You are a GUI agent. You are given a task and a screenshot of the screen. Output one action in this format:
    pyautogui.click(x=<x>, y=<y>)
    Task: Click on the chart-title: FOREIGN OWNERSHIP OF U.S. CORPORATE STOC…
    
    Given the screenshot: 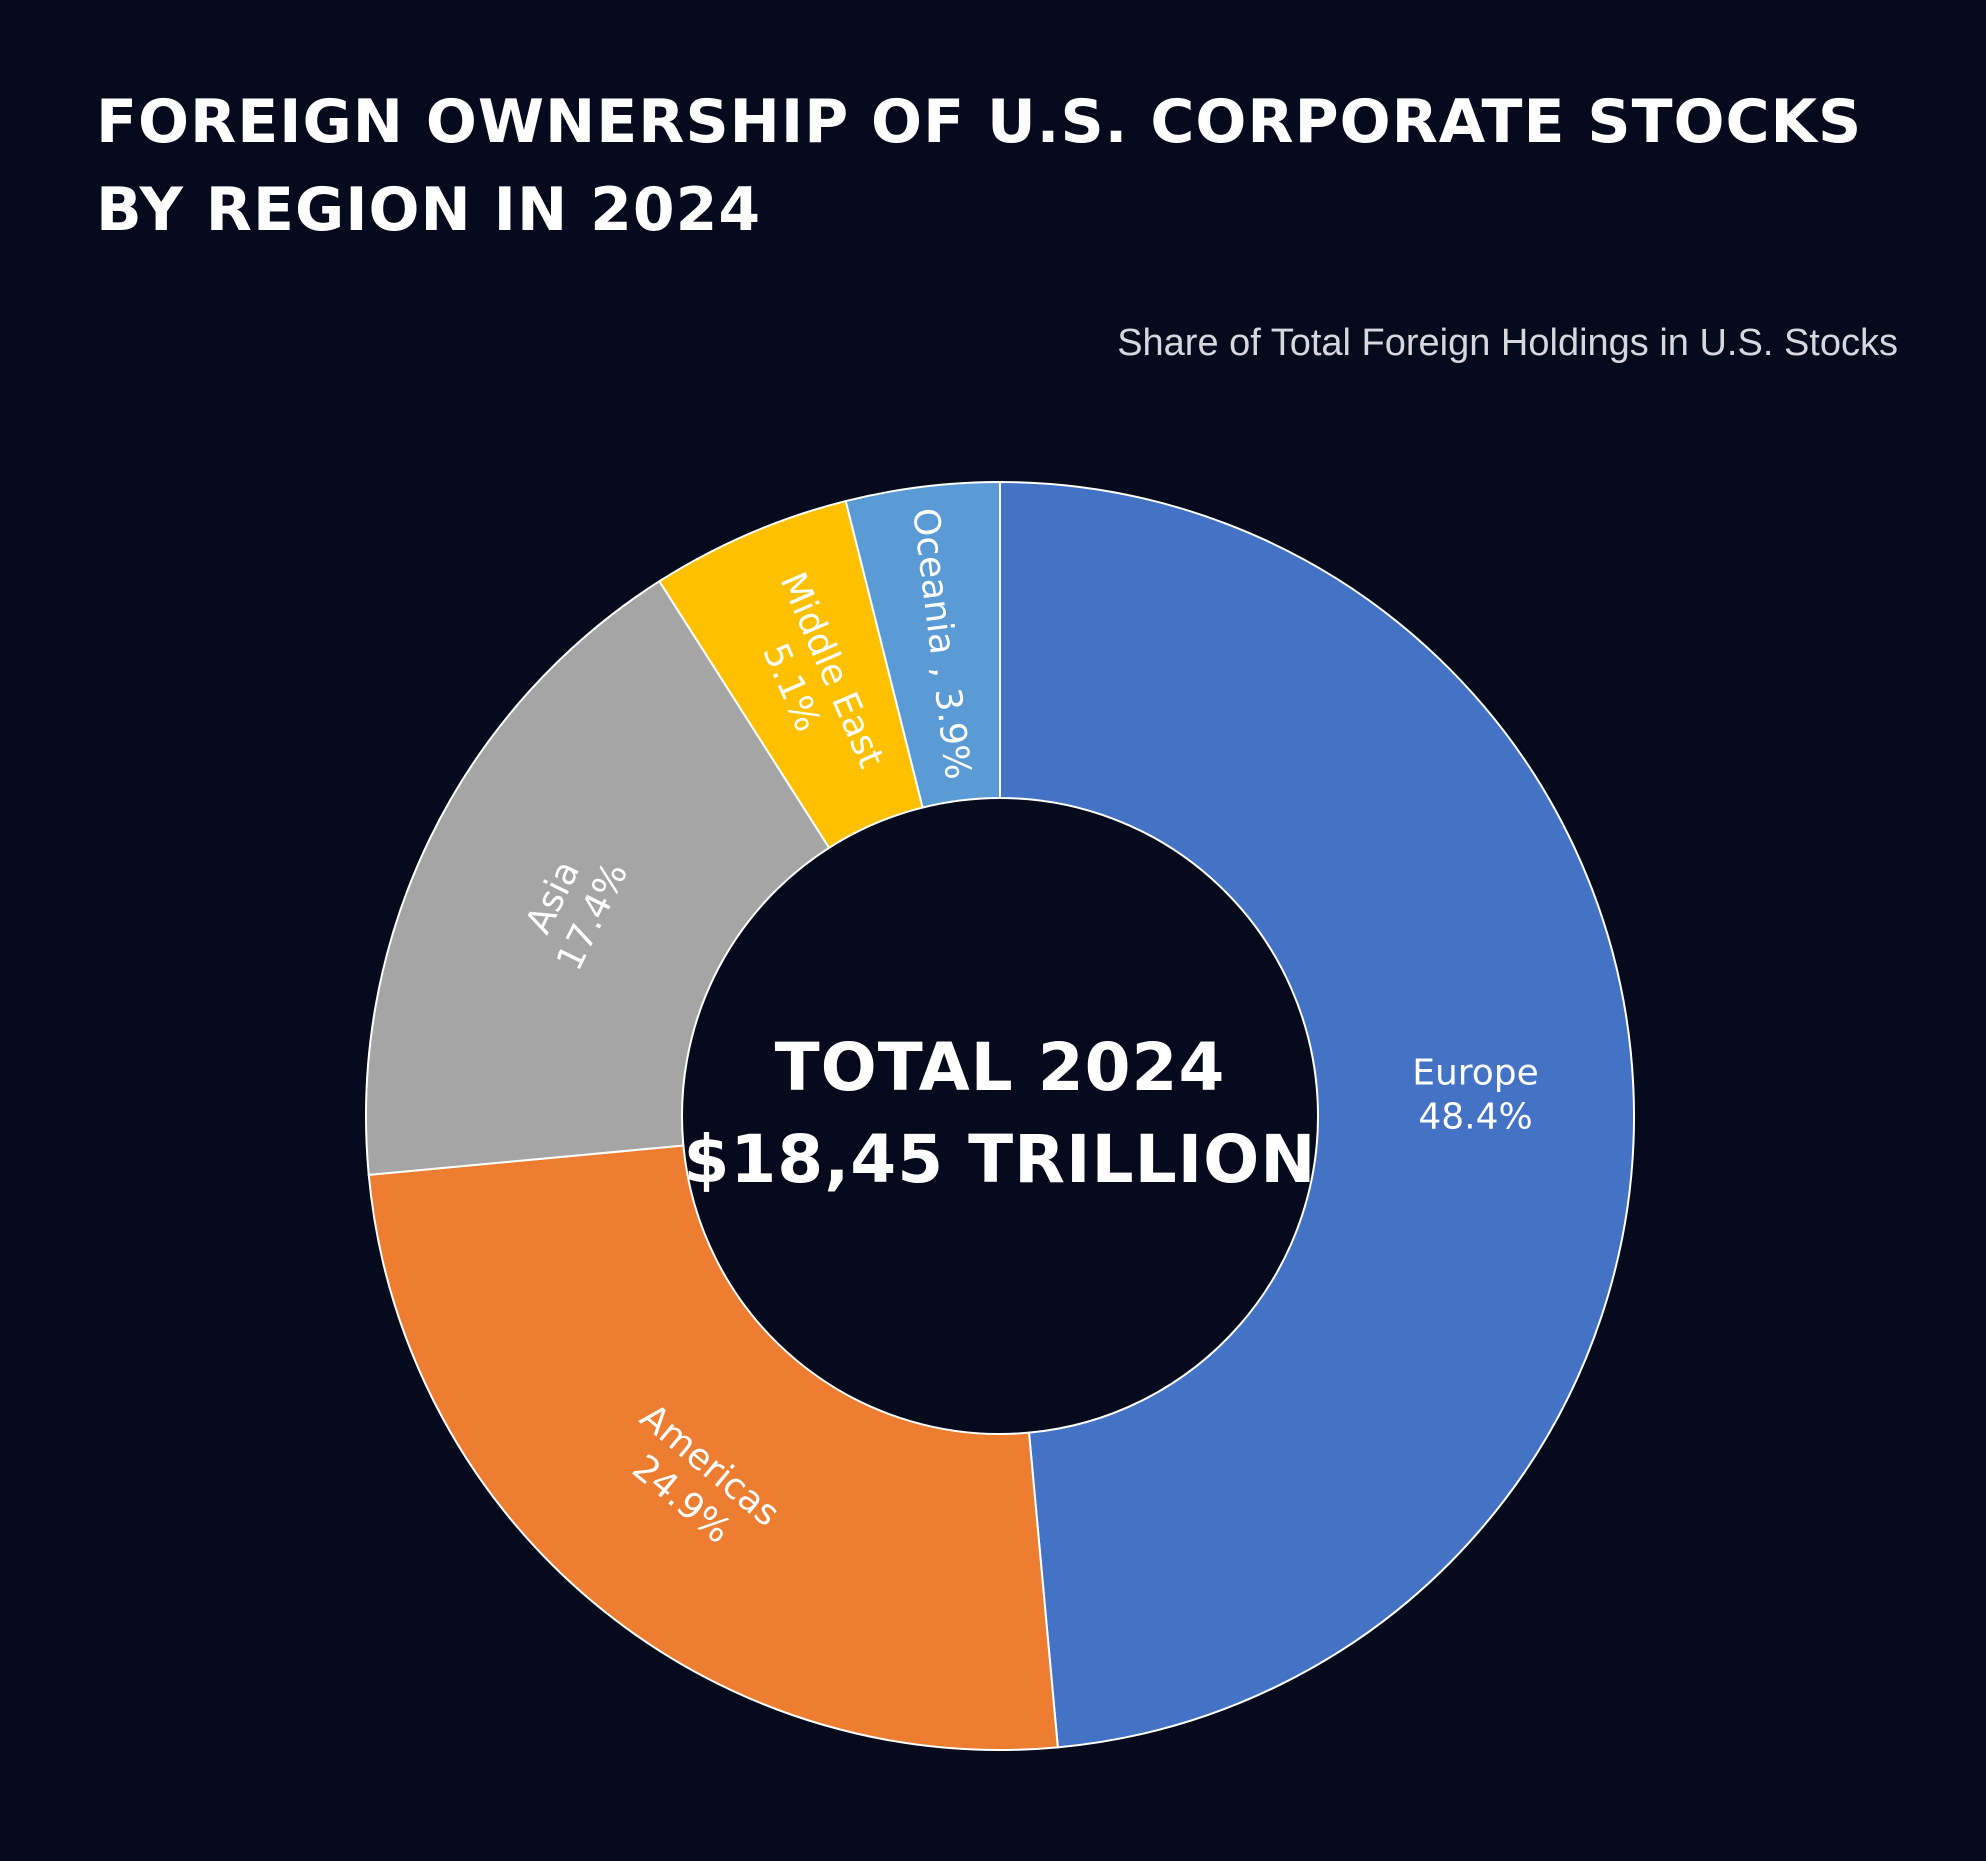 What is the action you would take?
    pyautogui.click(x=996, y=166)
    